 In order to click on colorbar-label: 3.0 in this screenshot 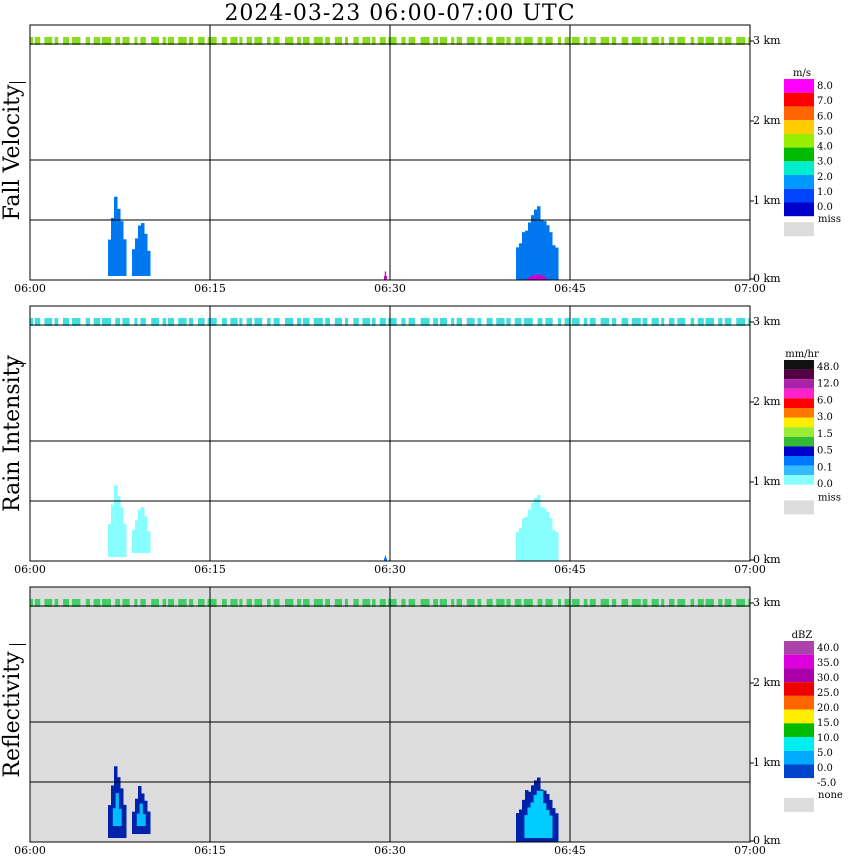, I will do `click(825, 162)`.